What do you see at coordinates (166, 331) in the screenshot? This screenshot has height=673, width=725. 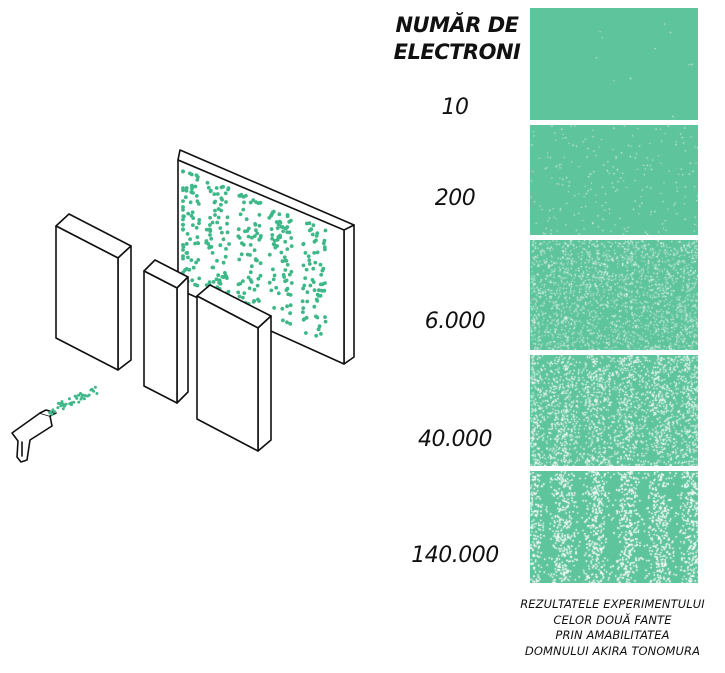 I see `middle-barrier-plate` at bounding box center [166, 331].